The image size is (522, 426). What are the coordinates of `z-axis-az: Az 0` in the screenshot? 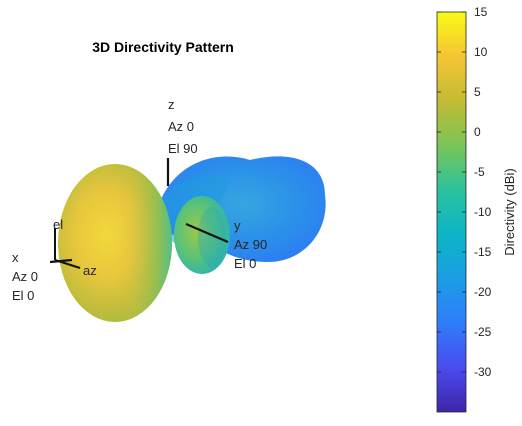 It's located at (181, 126).